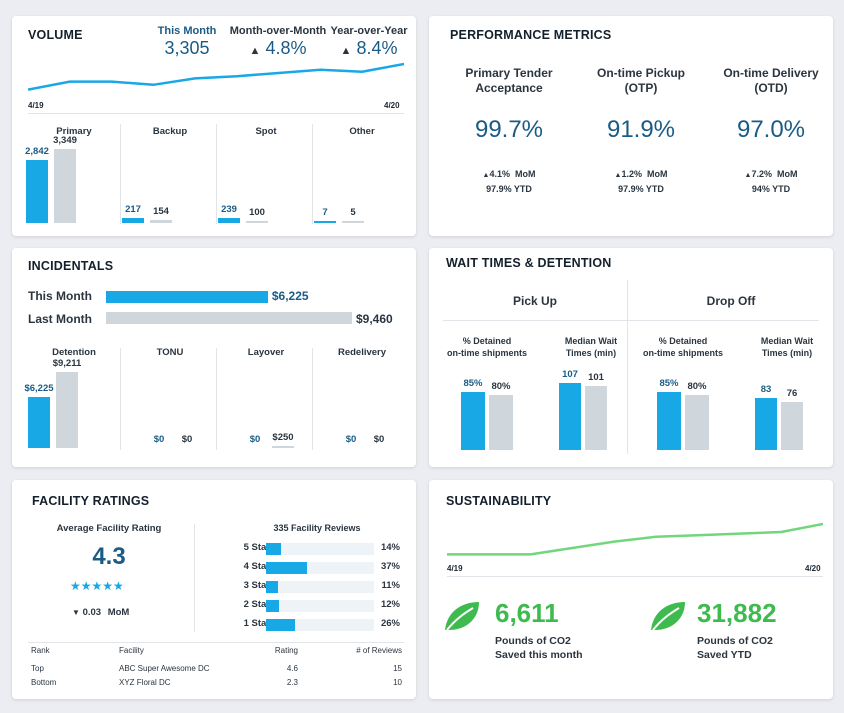 This screenshot has width=844, height=713. I want to click on metric-label: On-time Pickup (OTP), so click(640, 80).